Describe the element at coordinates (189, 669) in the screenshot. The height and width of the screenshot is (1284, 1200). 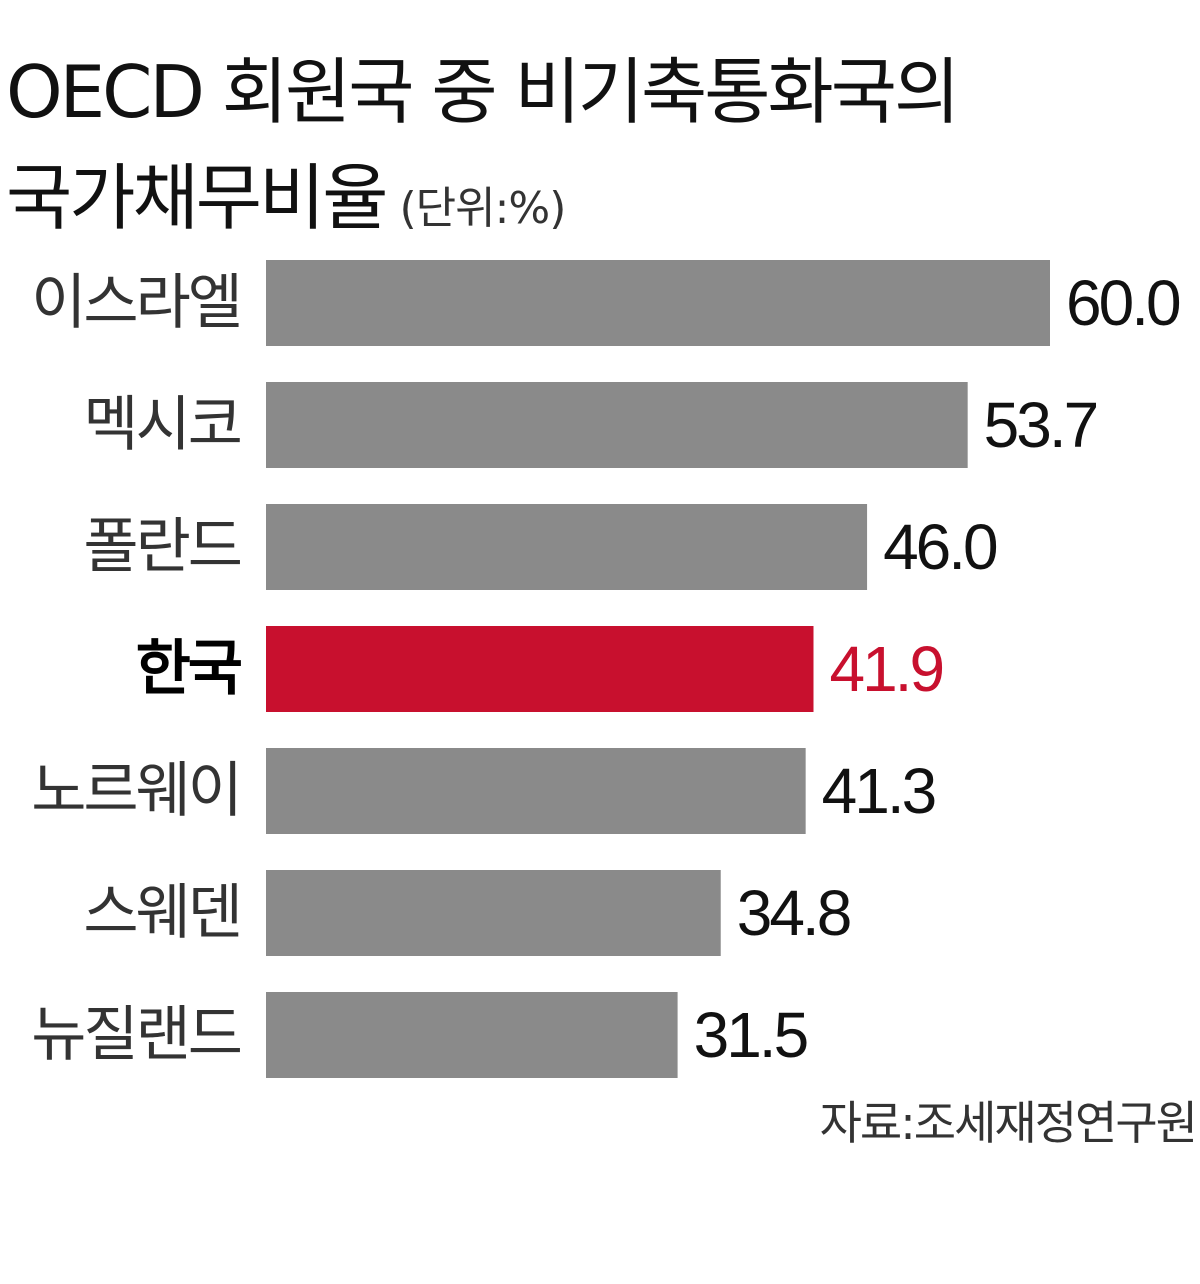
I see `category-label-3: 한국` at that location.